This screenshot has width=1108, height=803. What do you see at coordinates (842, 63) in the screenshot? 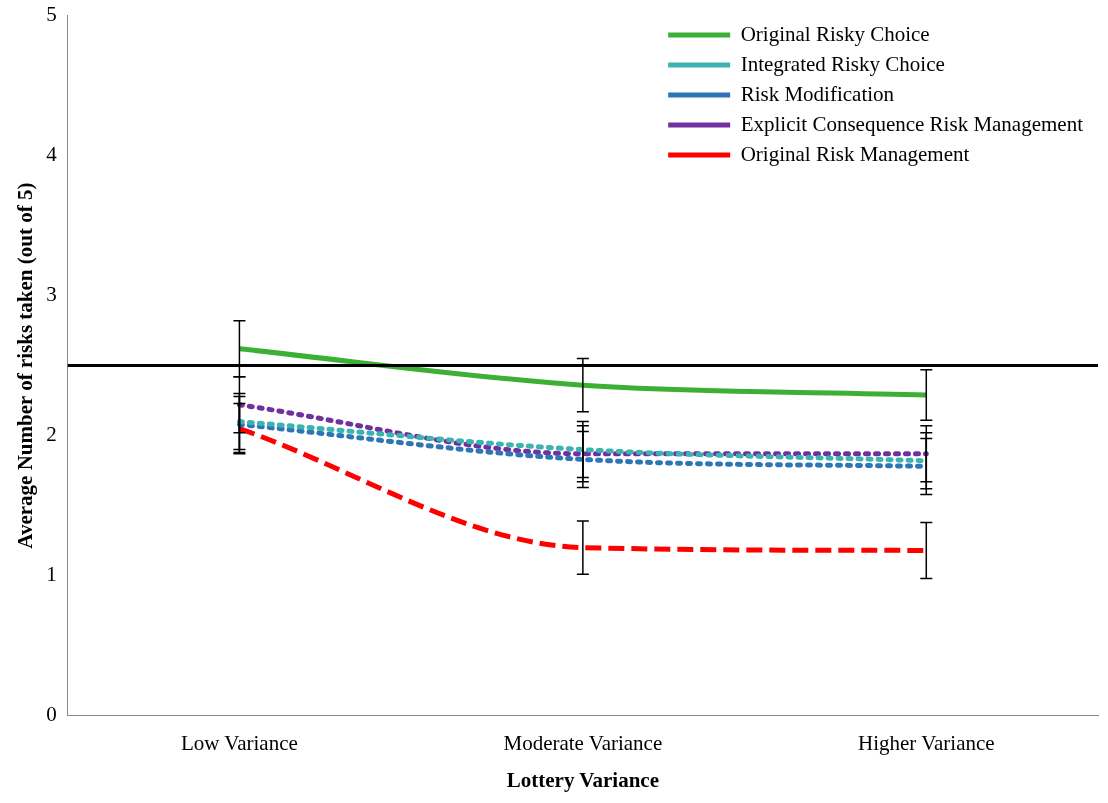
I see `legend-label: Integrated Risky Choice` at bounding box center [842, 63].